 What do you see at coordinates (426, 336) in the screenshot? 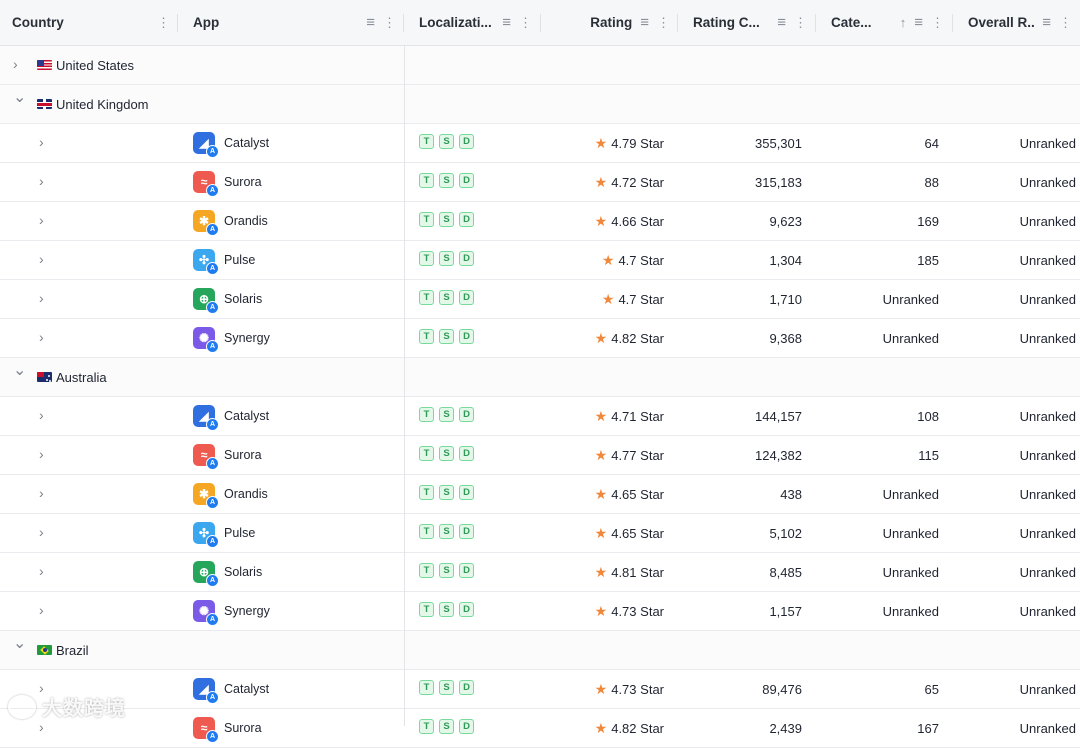
I see `localization-badge: T` at bounding box center [426, 336].